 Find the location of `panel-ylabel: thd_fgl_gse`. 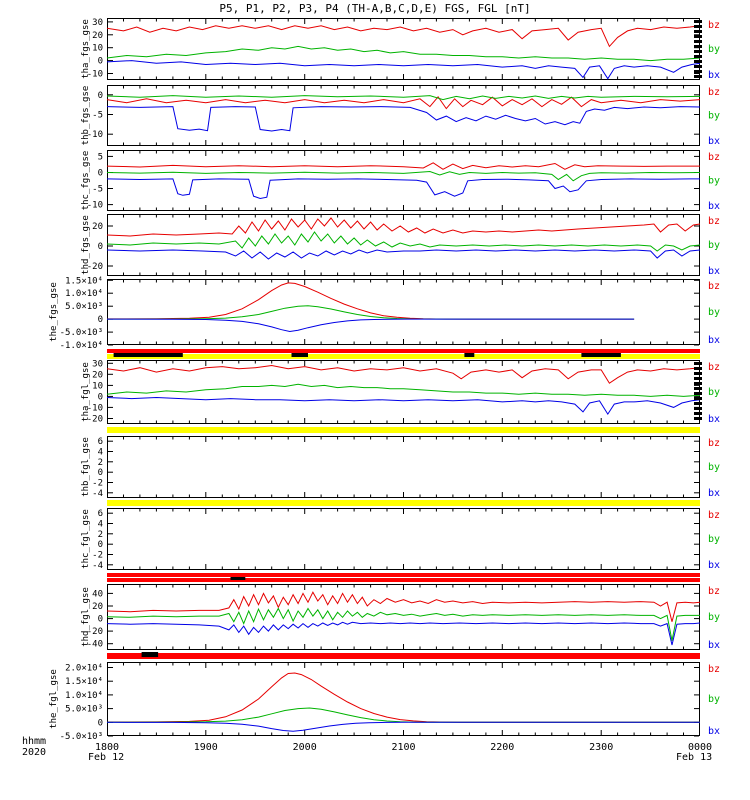

panel-ylabel: thd_fgl_gse is located at coordinates (86, 617).